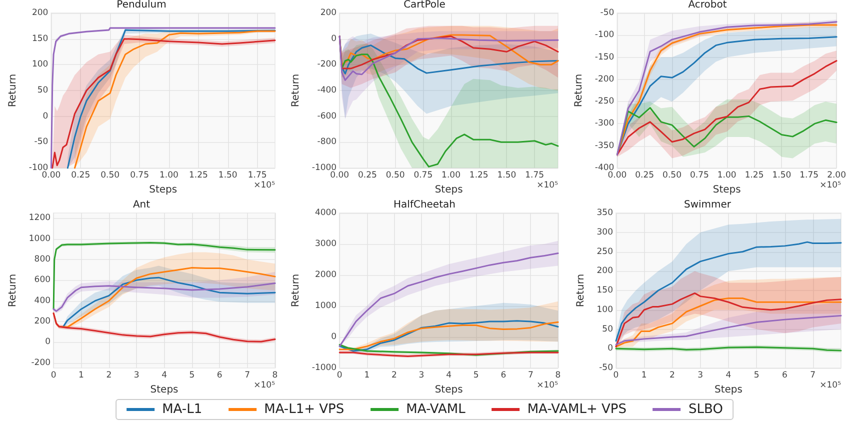  What do you see at coordinates (836, 175) in the screenshot?
I see `x-tick-label: 2.00` at bounding box center [836, 175].